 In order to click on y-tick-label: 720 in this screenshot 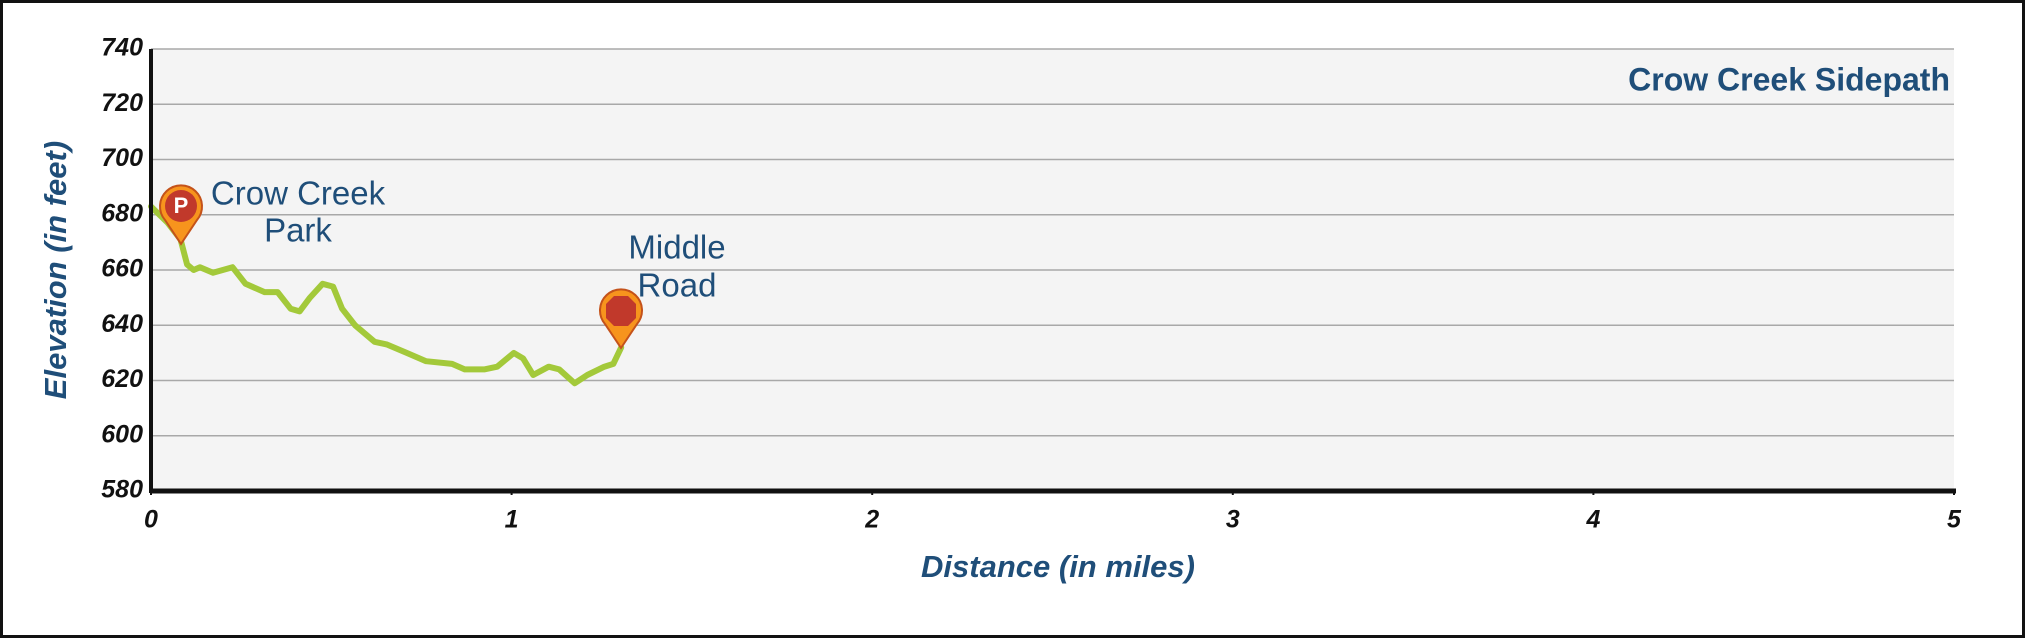, I will do `click(122, 103)`.